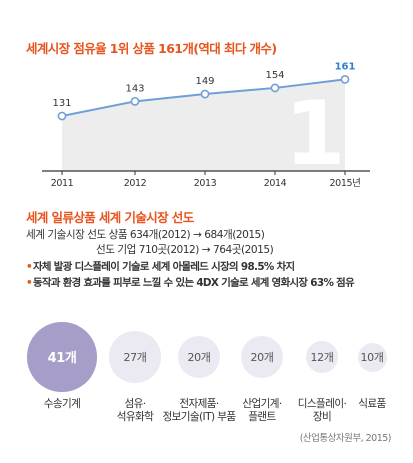  I want to click on data-label: 143, so click(134, 88).